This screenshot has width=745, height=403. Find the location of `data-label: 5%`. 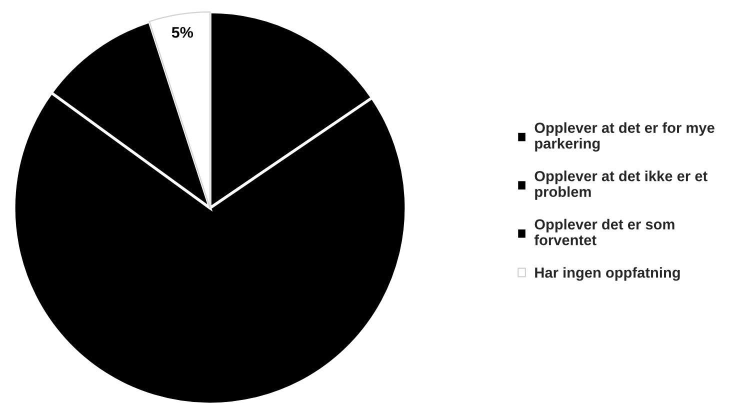

data-label: 5% is located at coordinates (183, 32).